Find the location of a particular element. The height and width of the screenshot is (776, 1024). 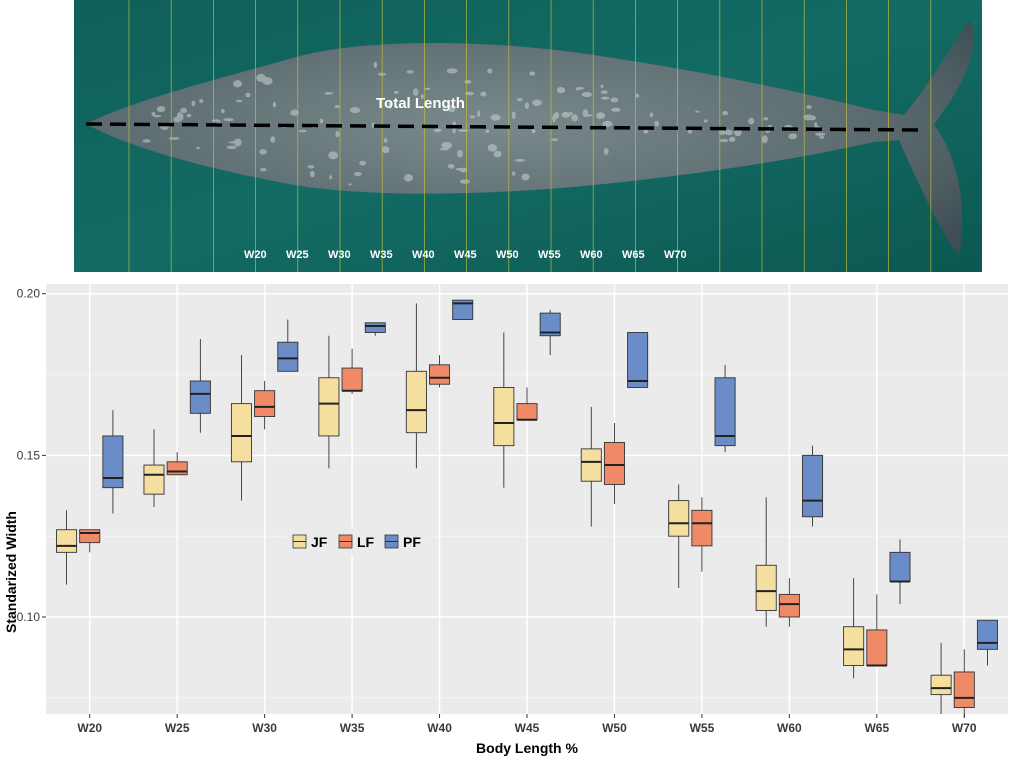

x-tick-label: W25 is located at coordinates (177, 728).